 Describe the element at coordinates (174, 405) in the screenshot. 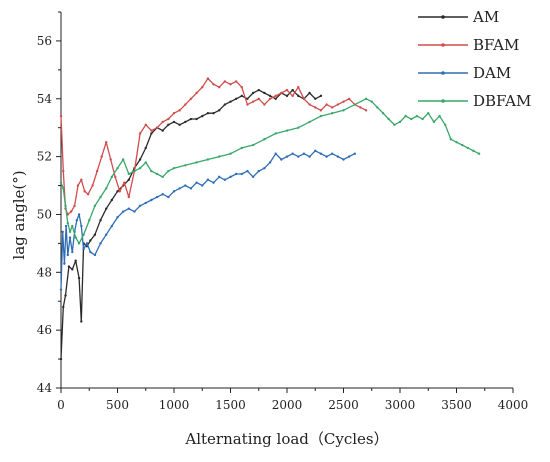

I see `x-tick-label: 1000` at that location.